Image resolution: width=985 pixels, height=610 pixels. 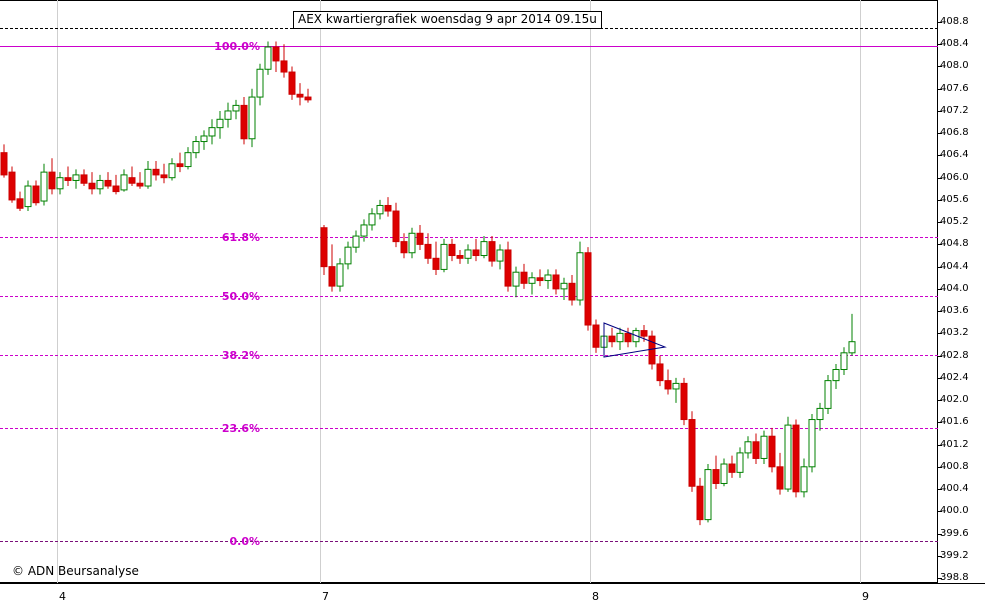 I want to click on y-tick-label: 407.6, so click(x=954, y=88).